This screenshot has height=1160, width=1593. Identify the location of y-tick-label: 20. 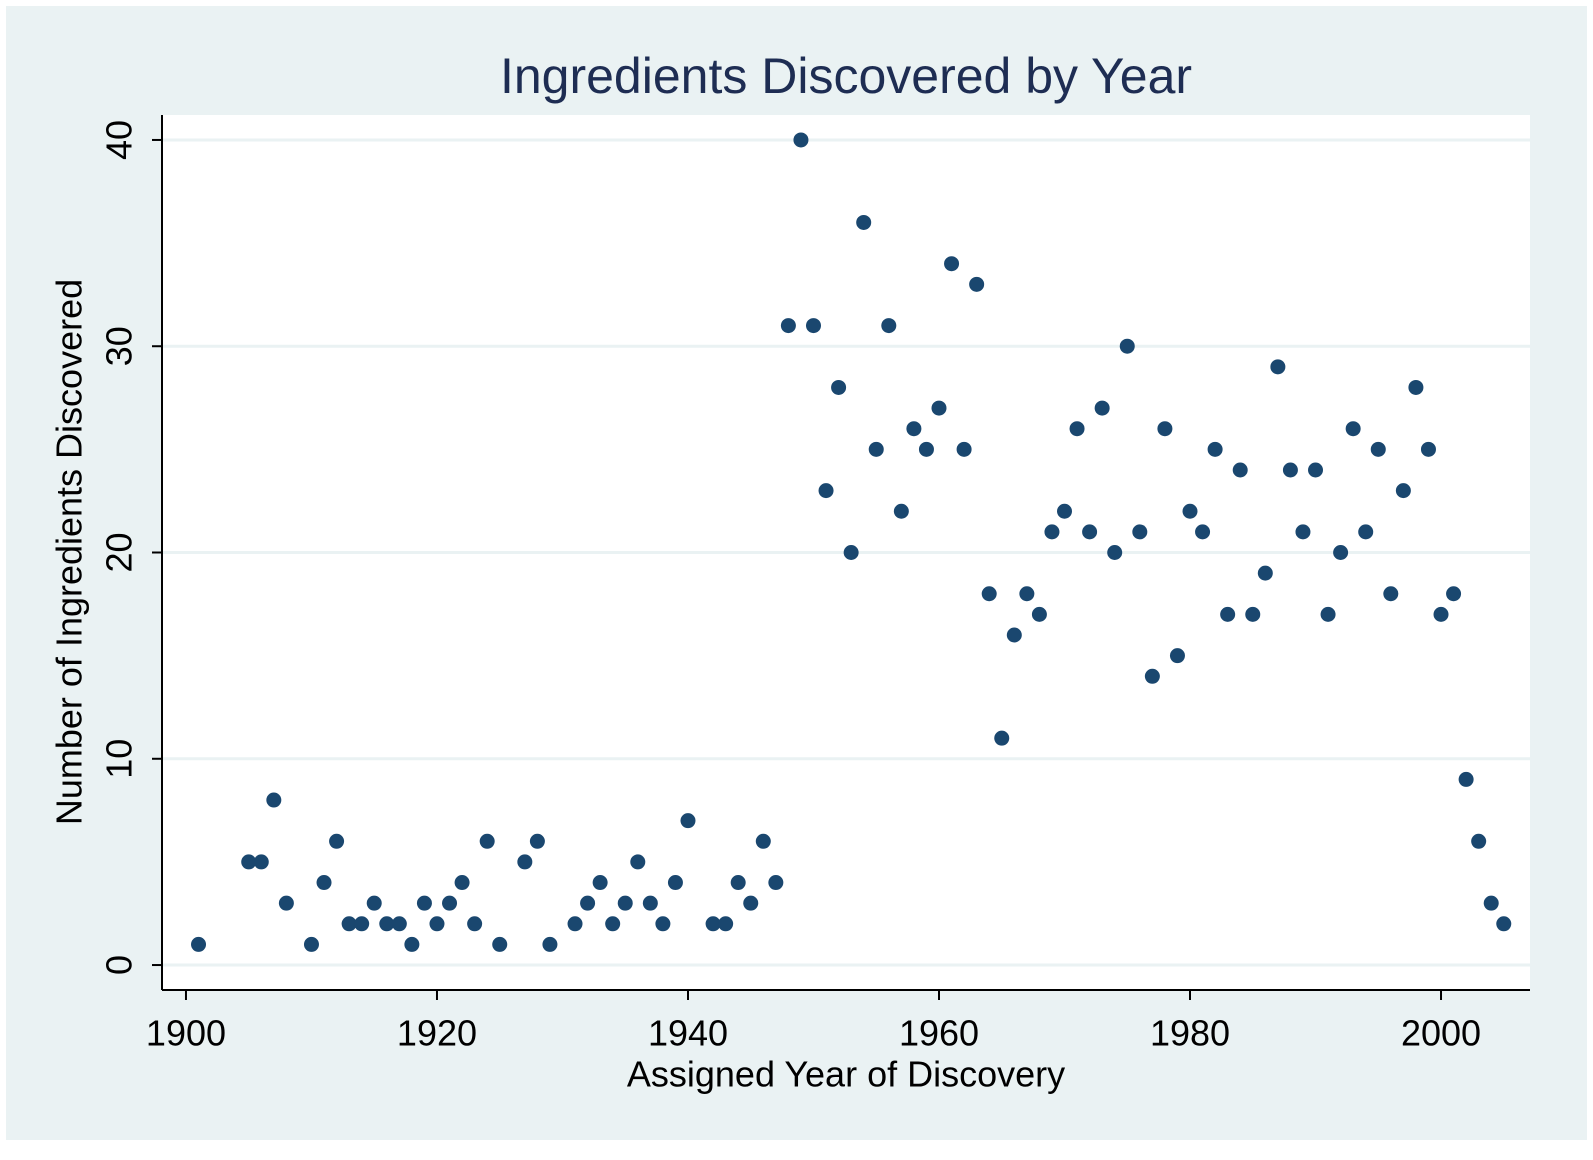
(119, 552).